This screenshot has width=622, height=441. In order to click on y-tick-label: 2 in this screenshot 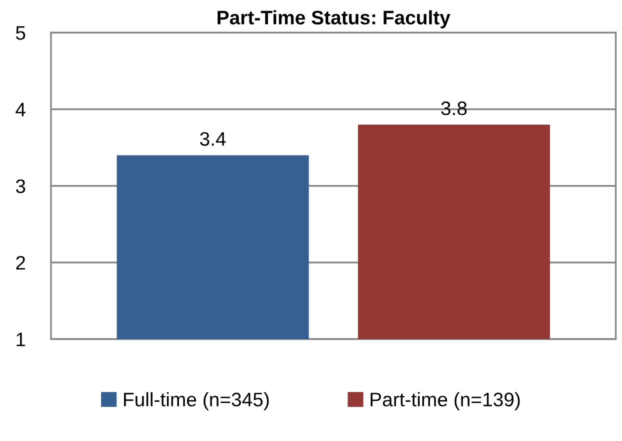, I will do `click(21, 263)`.